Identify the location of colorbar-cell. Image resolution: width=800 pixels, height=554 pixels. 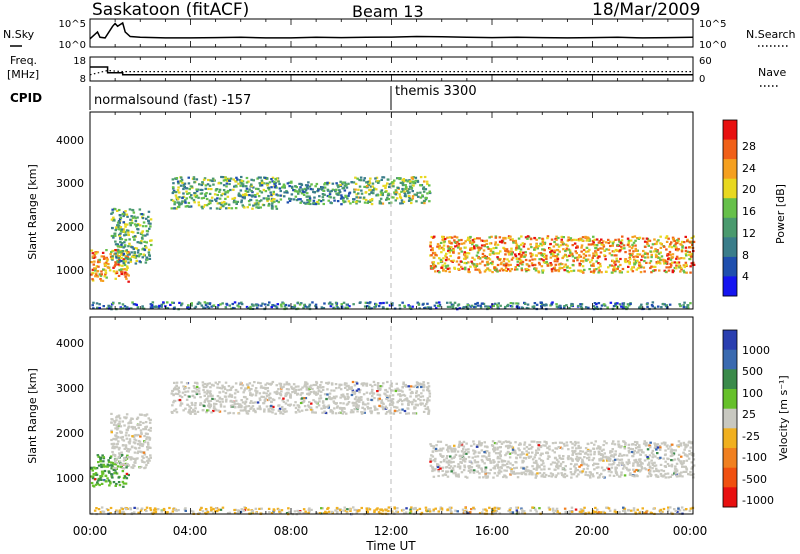
(730, 247).